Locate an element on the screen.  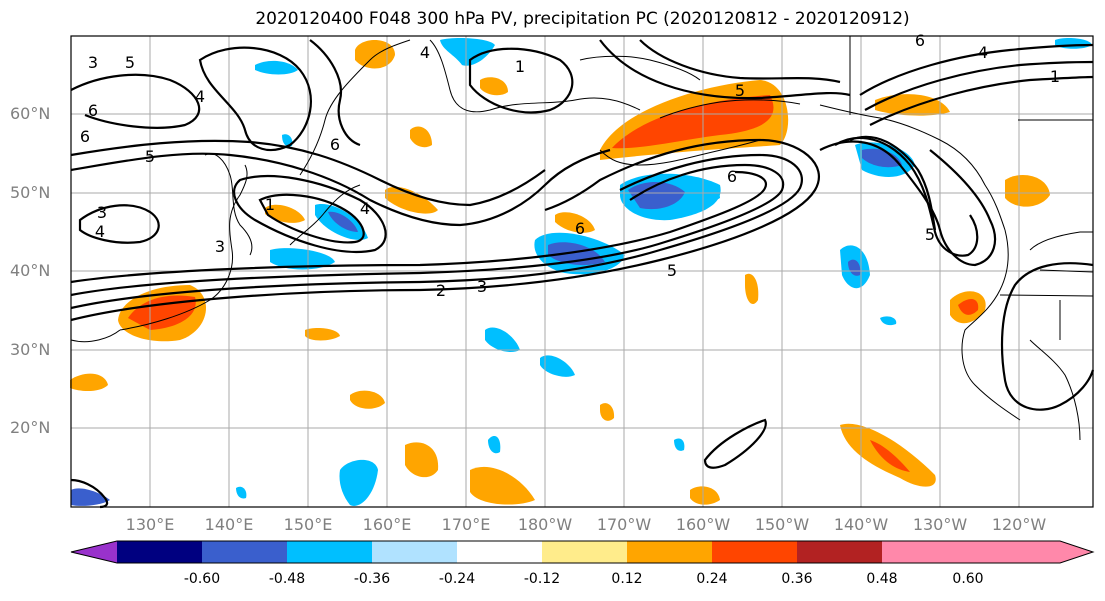
colorbar-outline is located at coordinates (582, 552).